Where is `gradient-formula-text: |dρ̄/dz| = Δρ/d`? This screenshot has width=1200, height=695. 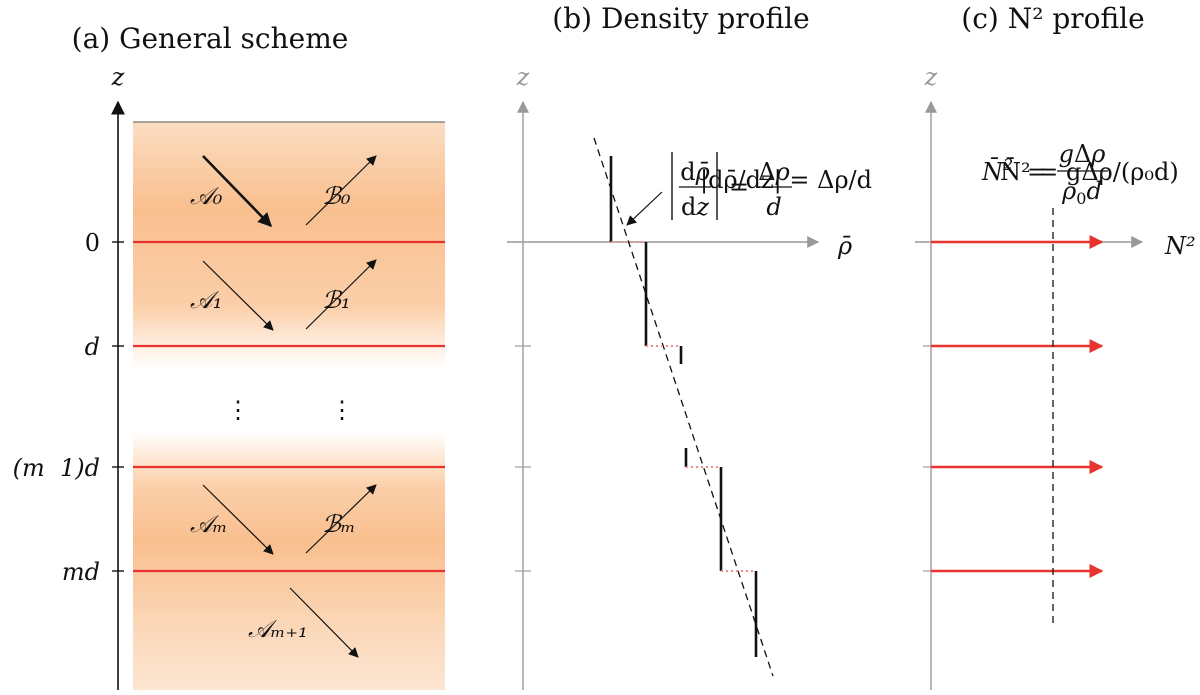
gradient-formula-text: |dρ̄/dz| = Δρ/d is located at coordinates (786, 180).